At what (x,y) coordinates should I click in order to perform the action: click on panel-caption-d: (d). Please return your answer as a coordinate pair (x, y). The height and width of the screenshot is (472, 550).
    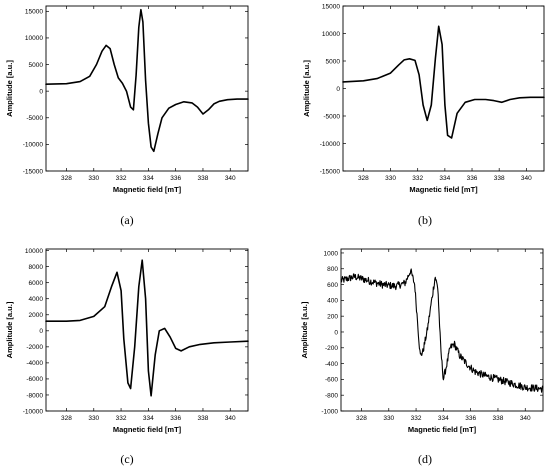
    Looking at the image, I should click on (425, 459).